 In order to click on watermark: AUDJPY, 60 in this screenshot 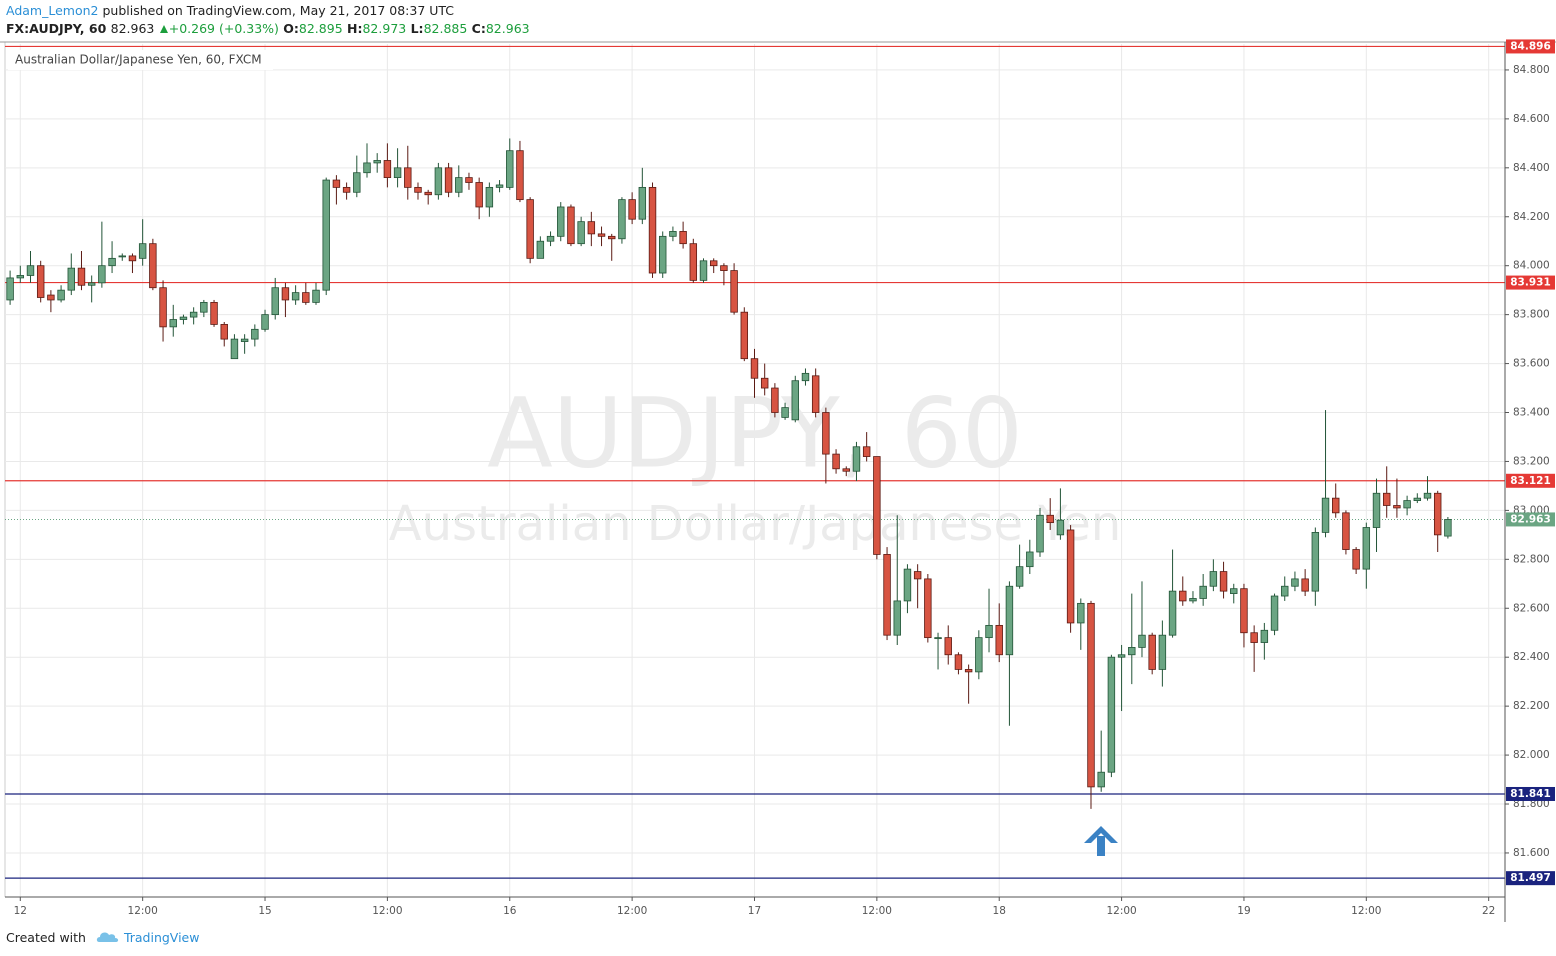, I will do `click(755, 433)`.